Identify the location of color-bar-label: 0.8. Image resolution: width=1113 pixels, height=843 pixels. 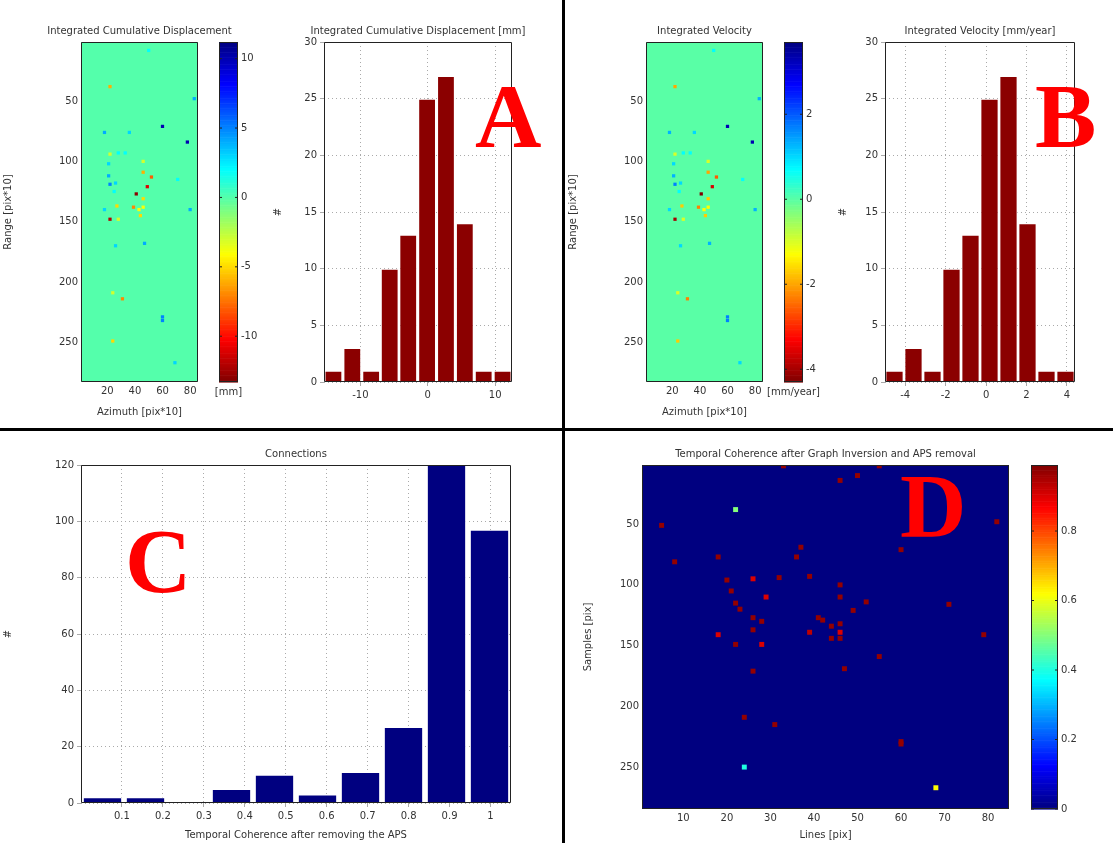
(1069, 530).